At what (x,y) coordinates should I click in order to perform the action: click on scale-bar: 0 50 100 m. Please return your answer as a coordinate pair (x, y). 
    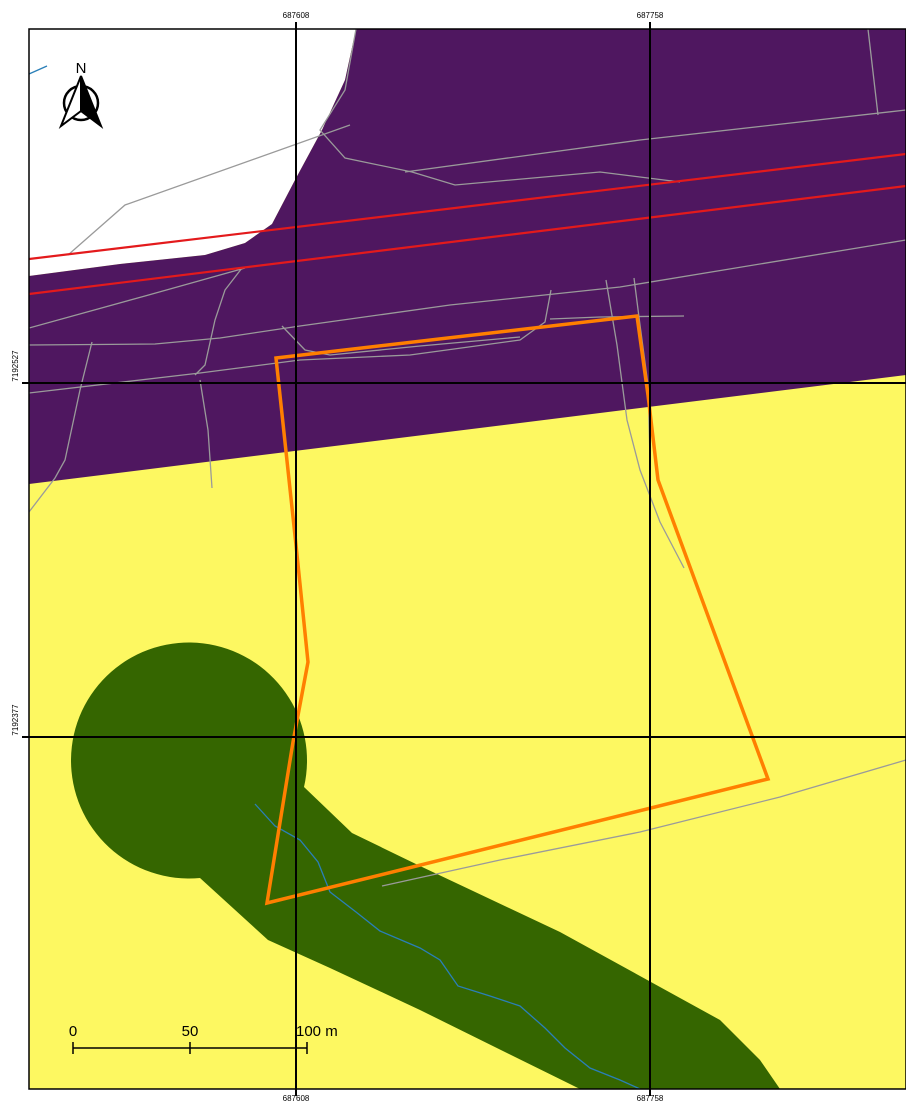
    Looking at the image, I should click on (203, 1038).